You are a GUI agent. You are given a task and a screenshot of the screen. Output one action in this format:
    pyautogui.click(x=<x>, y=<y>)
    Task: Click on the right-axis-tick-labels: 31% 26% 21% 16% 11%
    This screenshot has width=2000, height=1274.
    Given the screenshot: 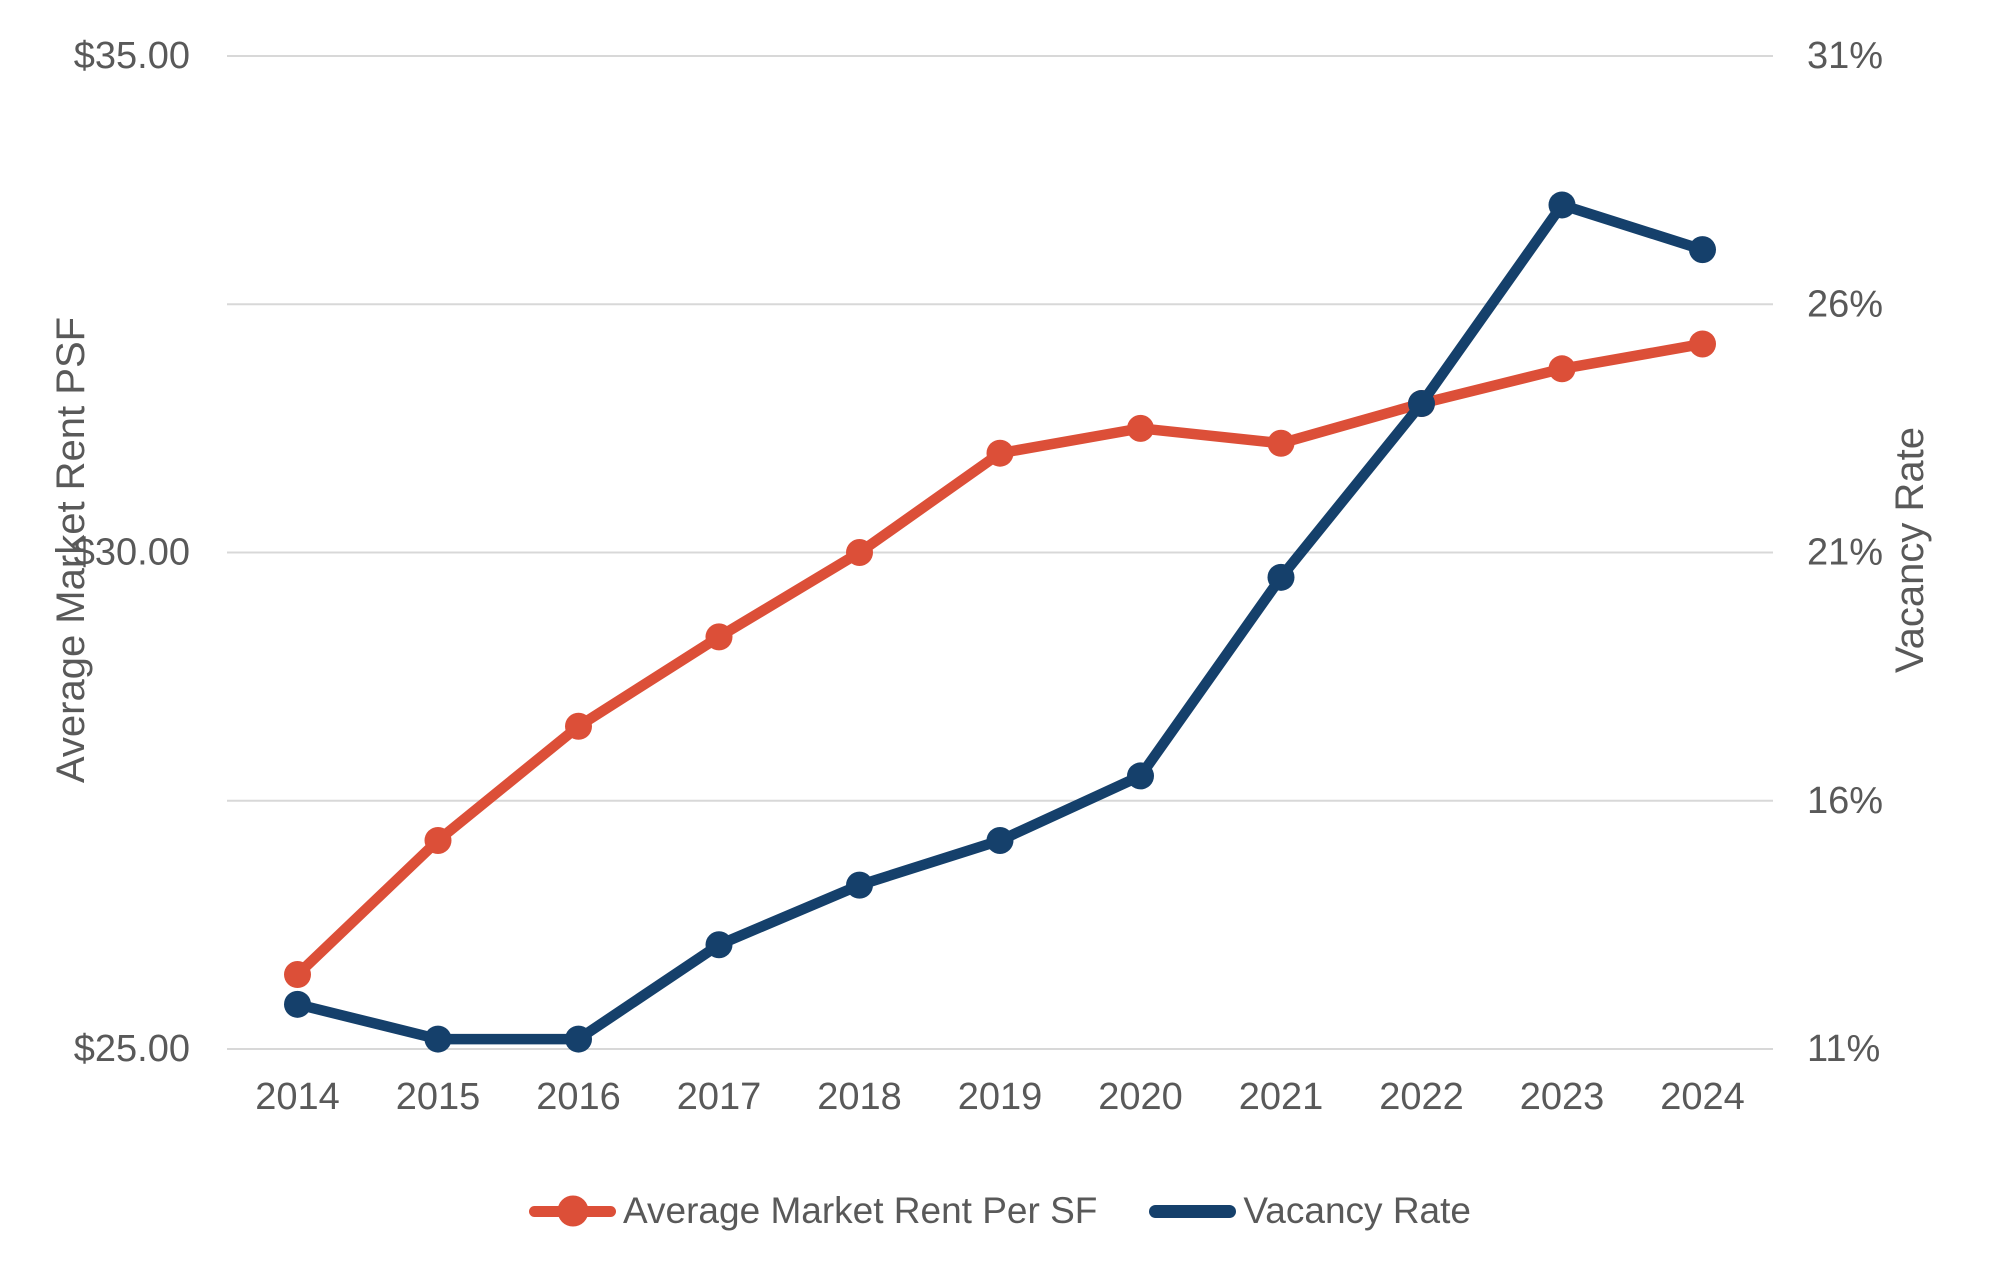 What is the action you would take?
    pyautogui.click(x=1845, y=552)
    